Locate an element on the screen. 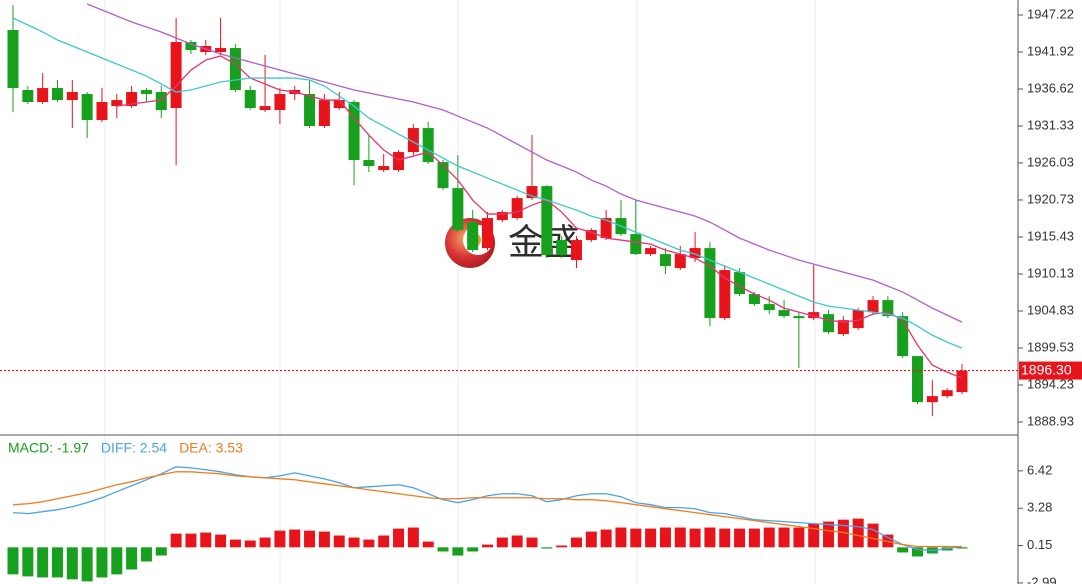 This screenshot has height=584, width=1082. last-price-label: 1896.30 is located at coordinates (1046, 369).